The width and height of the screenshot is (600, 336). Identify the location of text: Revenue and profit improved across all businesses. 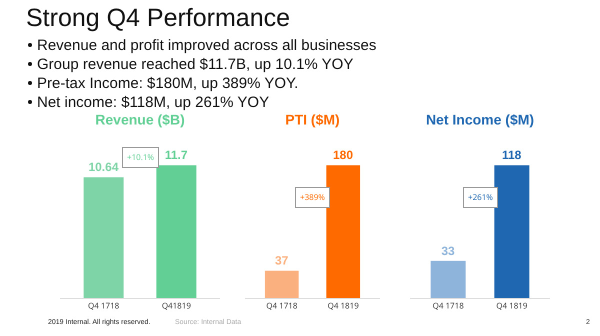
(206, 45).